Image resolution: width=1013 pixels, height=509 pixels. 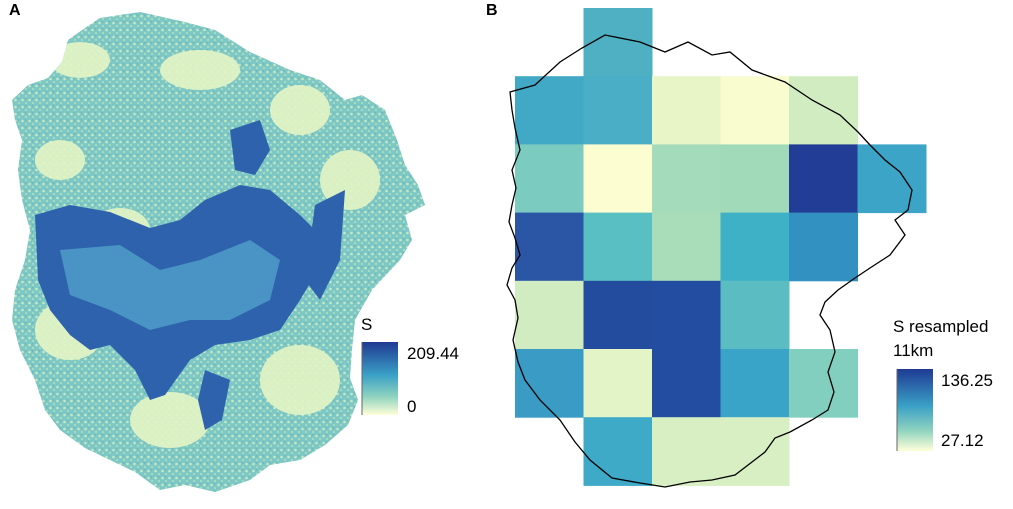 What do you see at coordinates (380, 378) in the screenshot?
I see `legend-a-colorbar` at bounding box center [380, 378].